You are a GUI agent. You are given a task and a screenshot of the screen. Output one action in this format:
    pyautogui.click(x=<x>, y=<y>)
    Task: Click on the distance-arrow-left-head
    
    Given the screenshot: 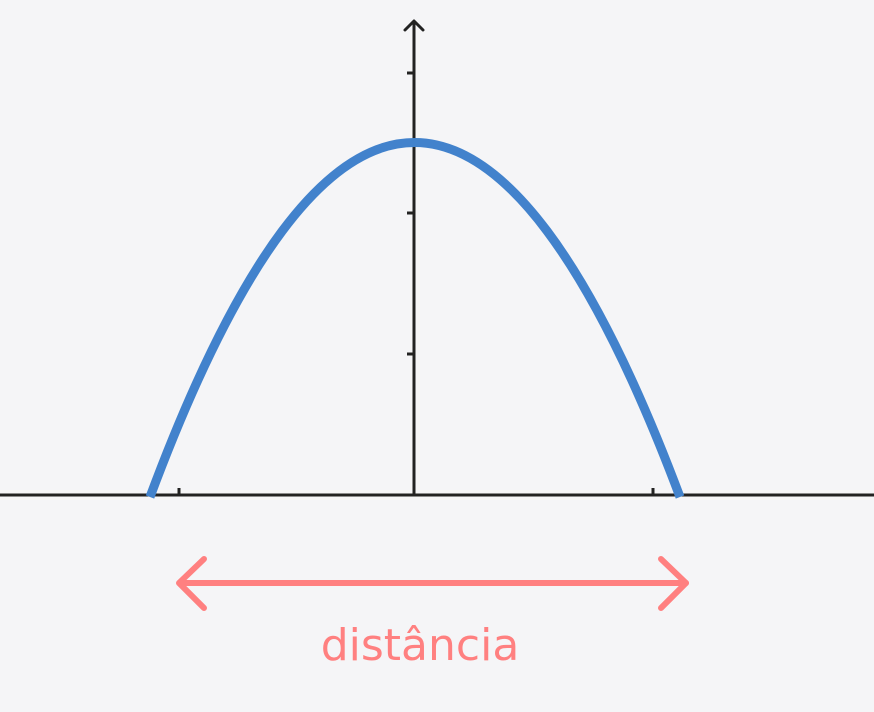 What is the action you would take?
    pyautogui.click(x=191, y=583)
    